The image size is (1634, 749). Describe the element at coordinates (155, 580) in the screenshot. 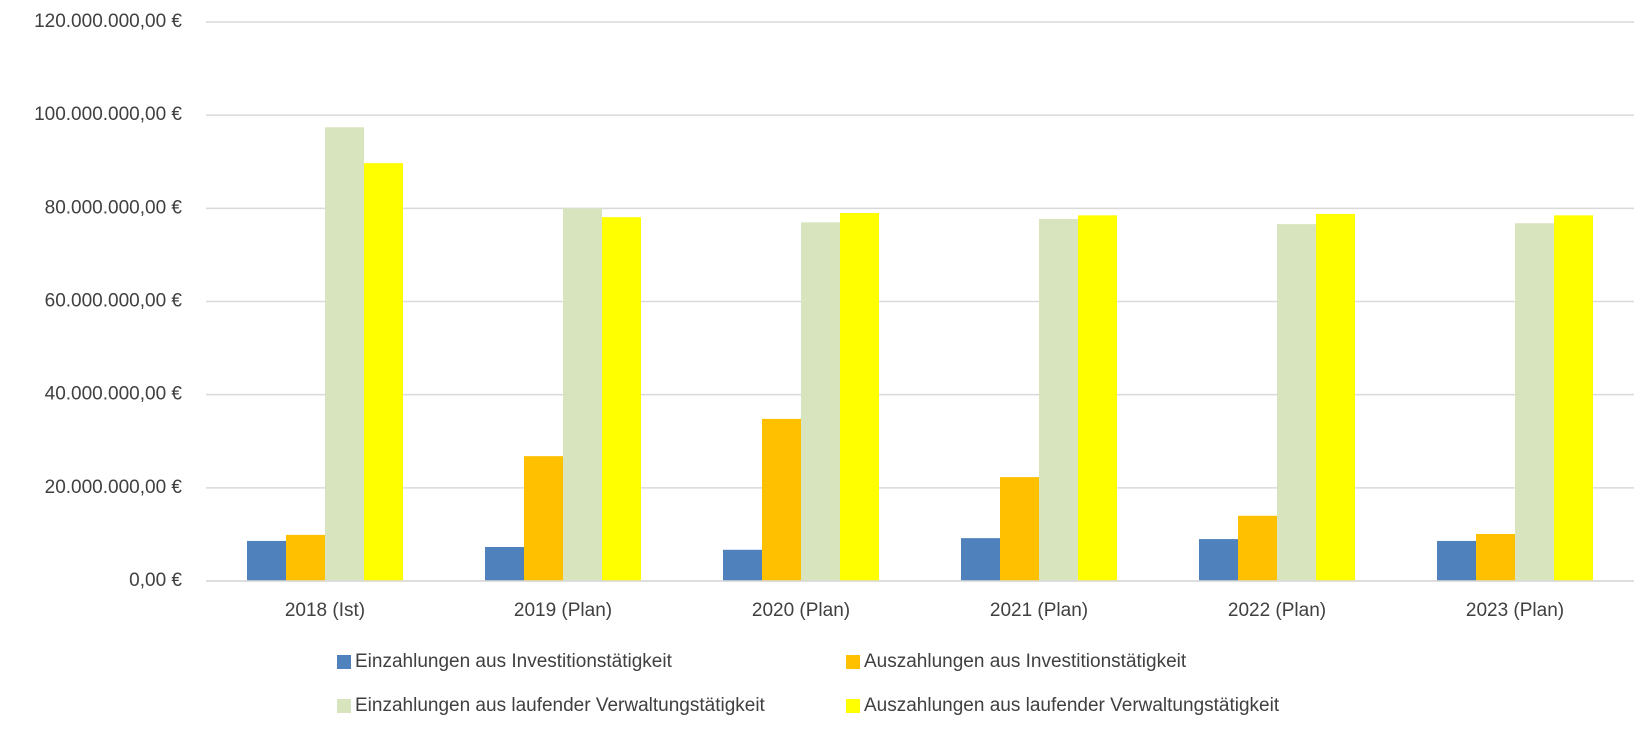

I see `y-tick-label: 0,00 €` at that location.